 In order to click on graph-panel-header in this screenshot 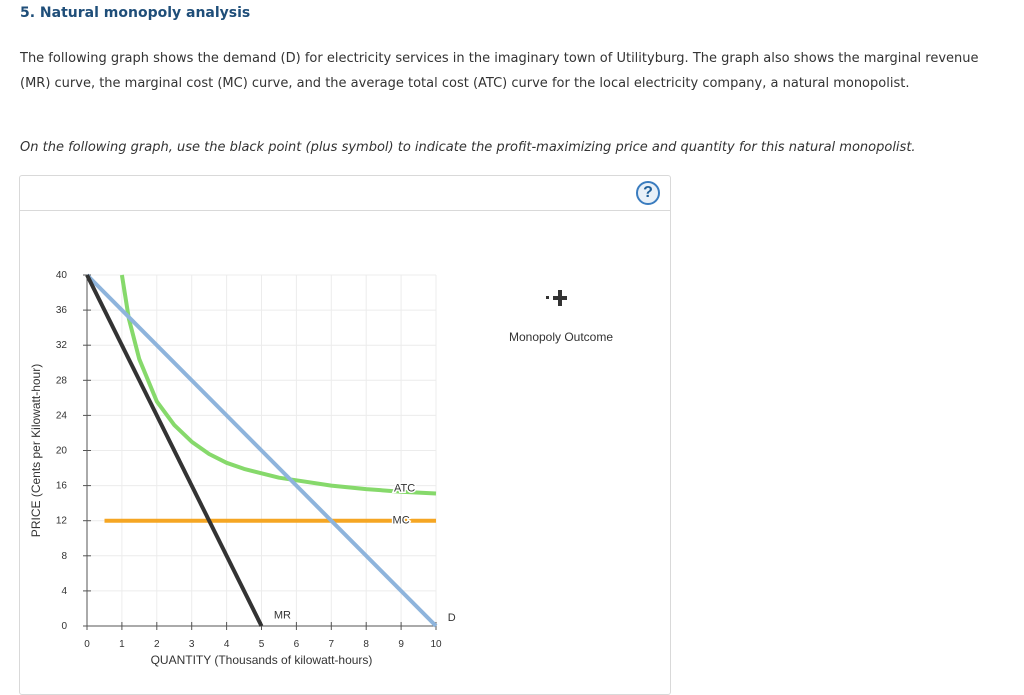, I will do `click(345, 193)`.